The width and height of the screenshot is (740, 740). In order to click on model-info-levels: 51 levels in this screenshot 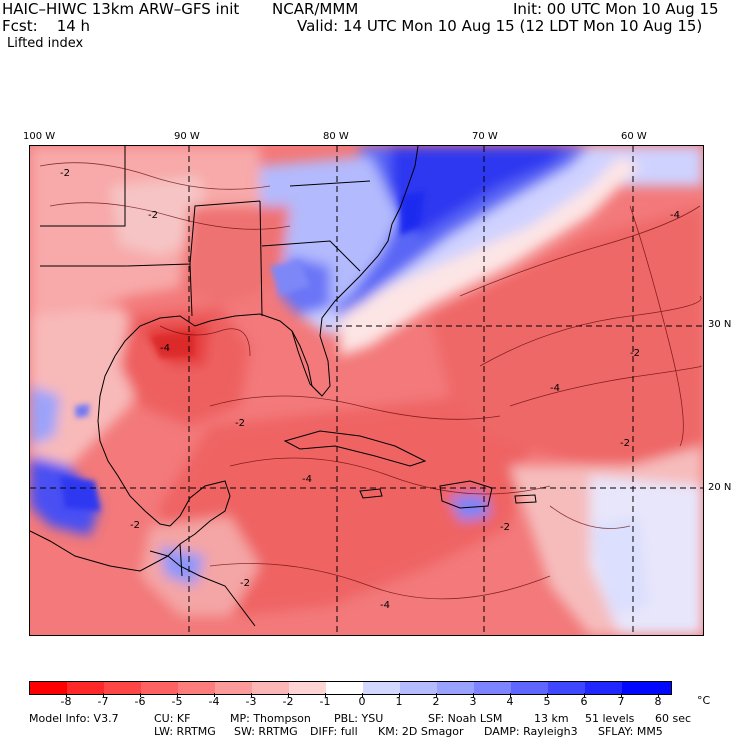, I will do `click(610, 718)`.